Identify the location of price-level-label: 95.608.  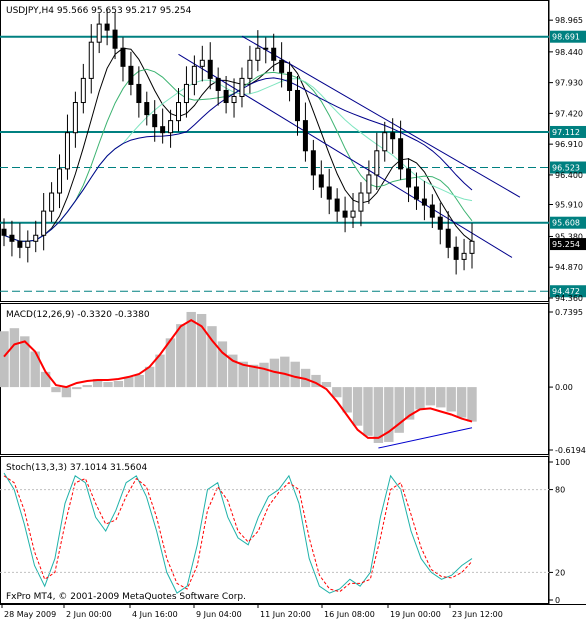
(566, 223).